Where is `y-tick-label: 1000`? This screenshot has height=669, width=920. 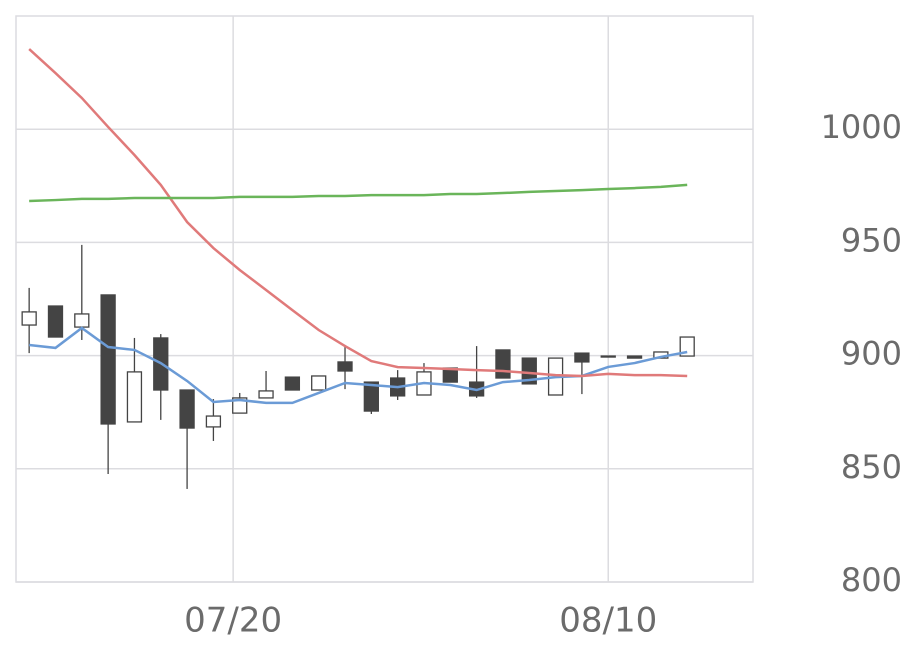 y-tick-label: 1000 is located at coordinates (861, 127).